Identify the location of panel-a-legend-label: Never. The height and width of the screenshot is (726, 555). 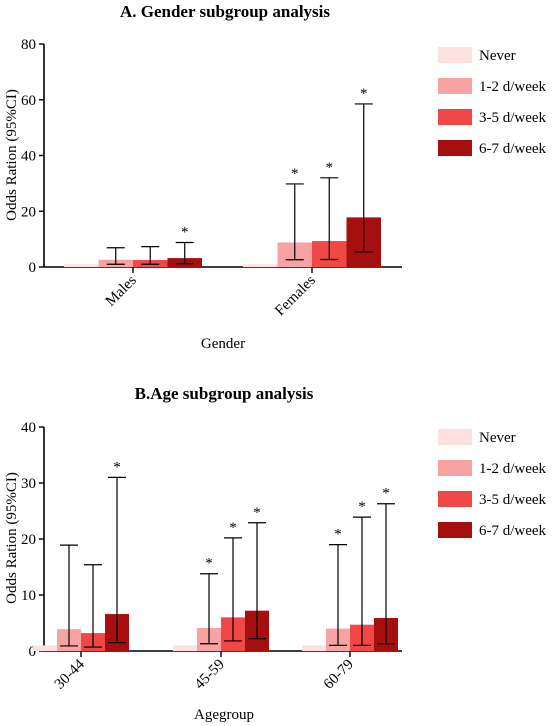
(497, 56).